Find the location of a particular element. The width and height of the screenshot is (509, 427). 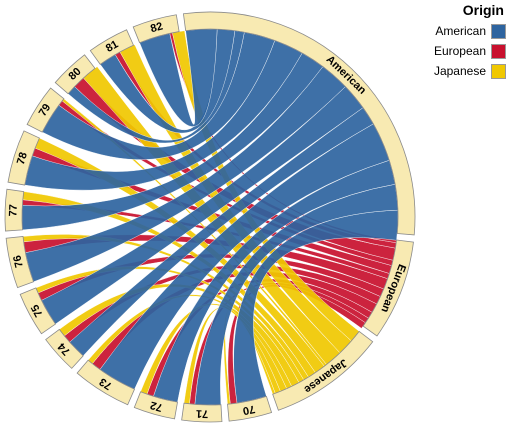

legend-label: American is located at coordinates (460, 31).